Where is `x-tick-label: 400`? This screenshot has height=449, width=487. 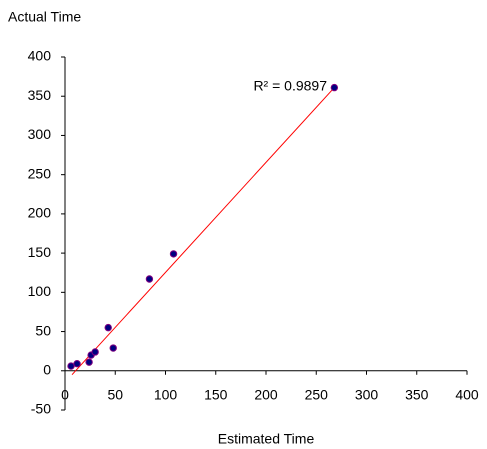
x-tick-label: 400 is located at coordinates (467, 394).